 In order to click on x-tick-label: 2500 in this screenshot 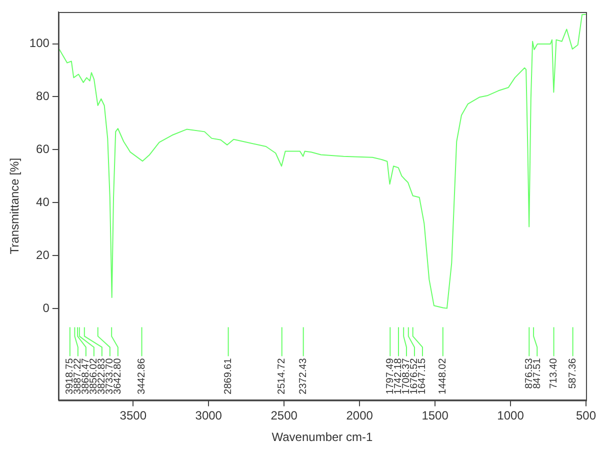, I will do `click(284, 415)`.